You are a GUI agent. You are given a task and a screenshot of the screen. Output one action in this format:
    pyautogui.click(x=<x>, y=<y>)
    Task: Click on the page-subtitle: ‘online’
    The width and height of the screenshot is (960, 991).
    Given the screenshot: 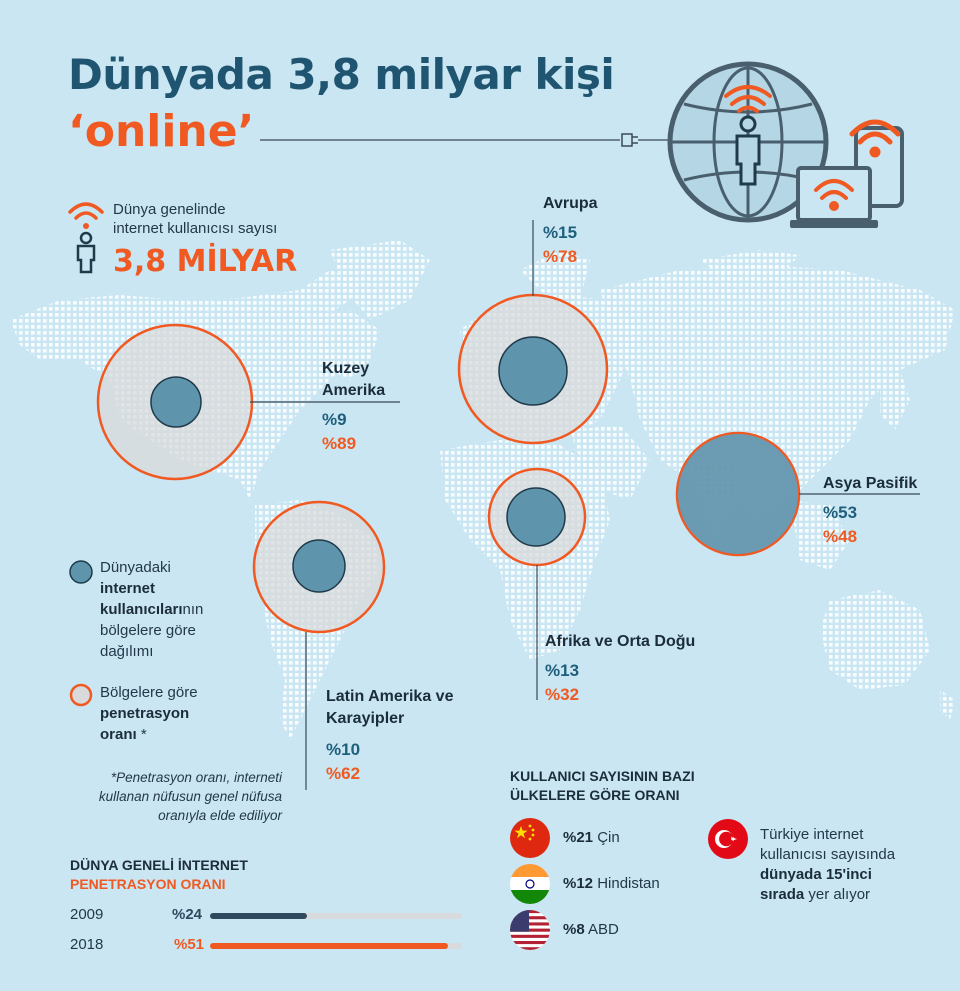 What is the action you would take?
    pyautogui.click(x=161, y=131)
    